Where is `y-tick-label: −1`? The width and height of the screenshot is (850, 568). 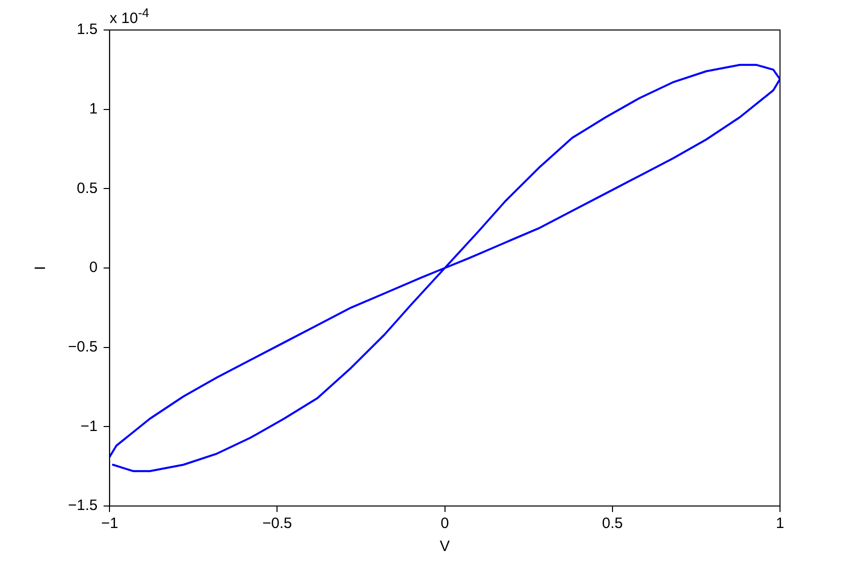
y-tick-label: −1 is located at coordinates (89, 426).